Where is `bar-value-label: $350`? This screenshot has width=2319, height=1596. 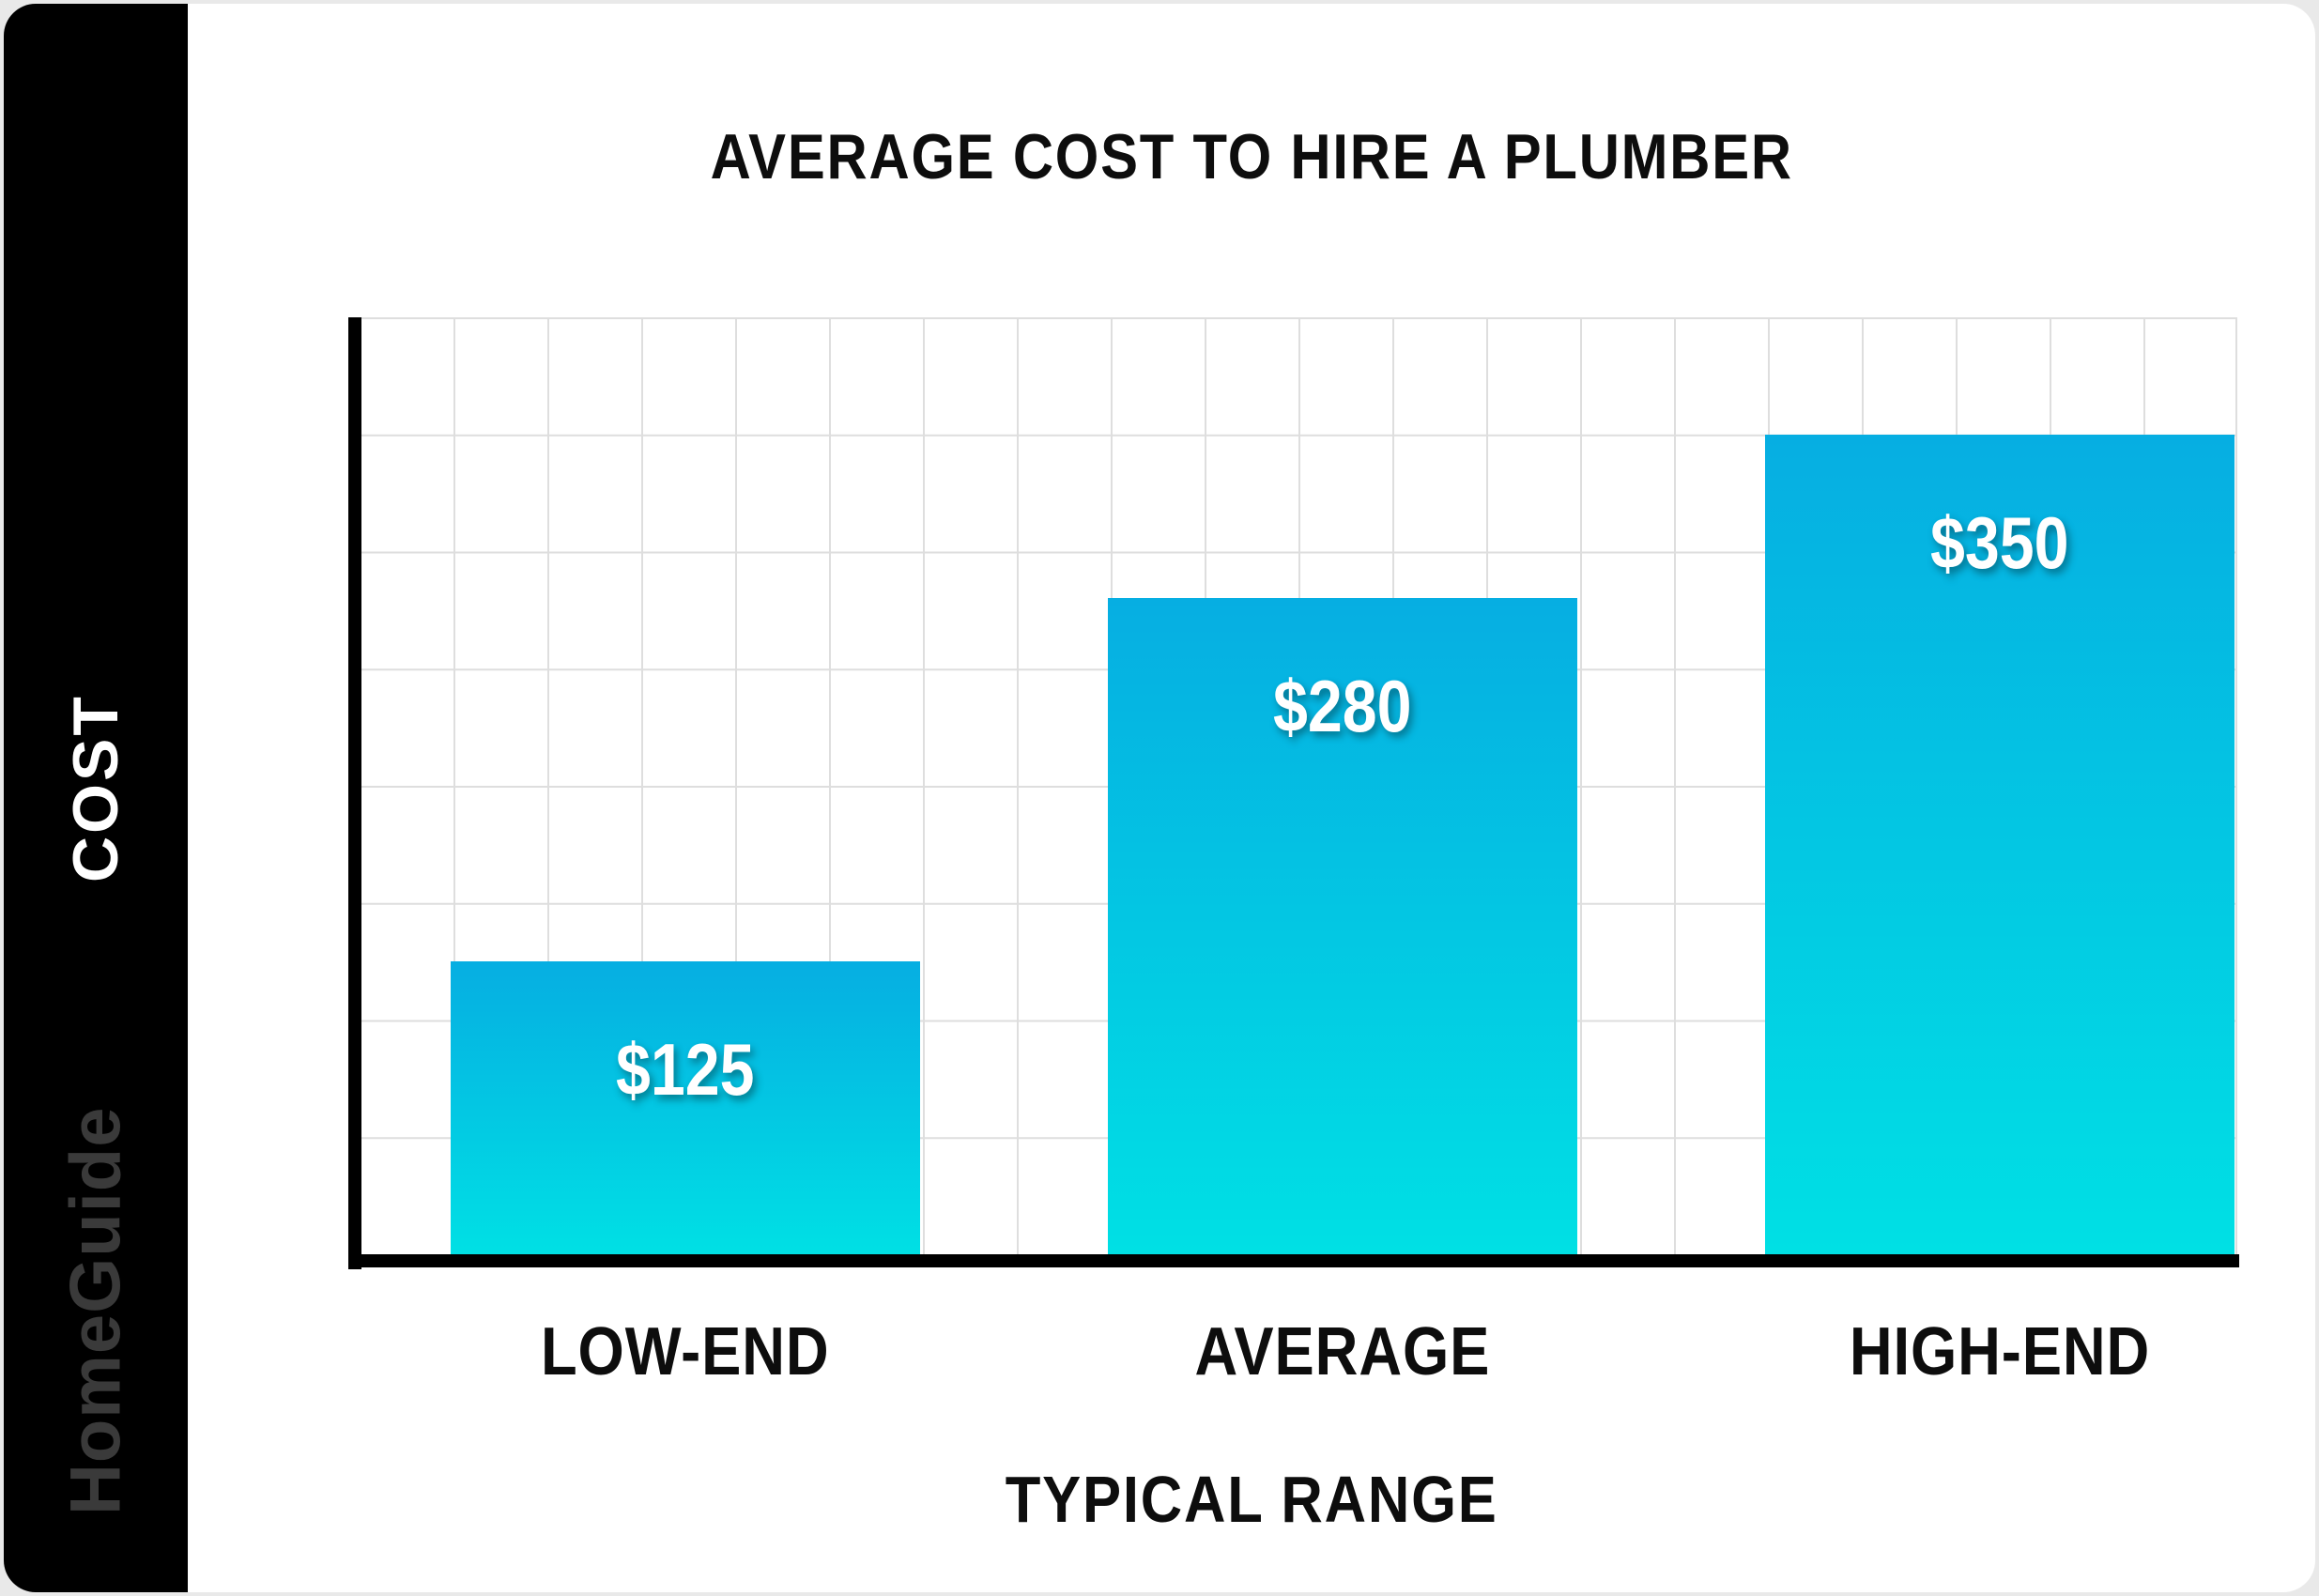
bar-value-label: $350 is located at coordinates (1999, 542).